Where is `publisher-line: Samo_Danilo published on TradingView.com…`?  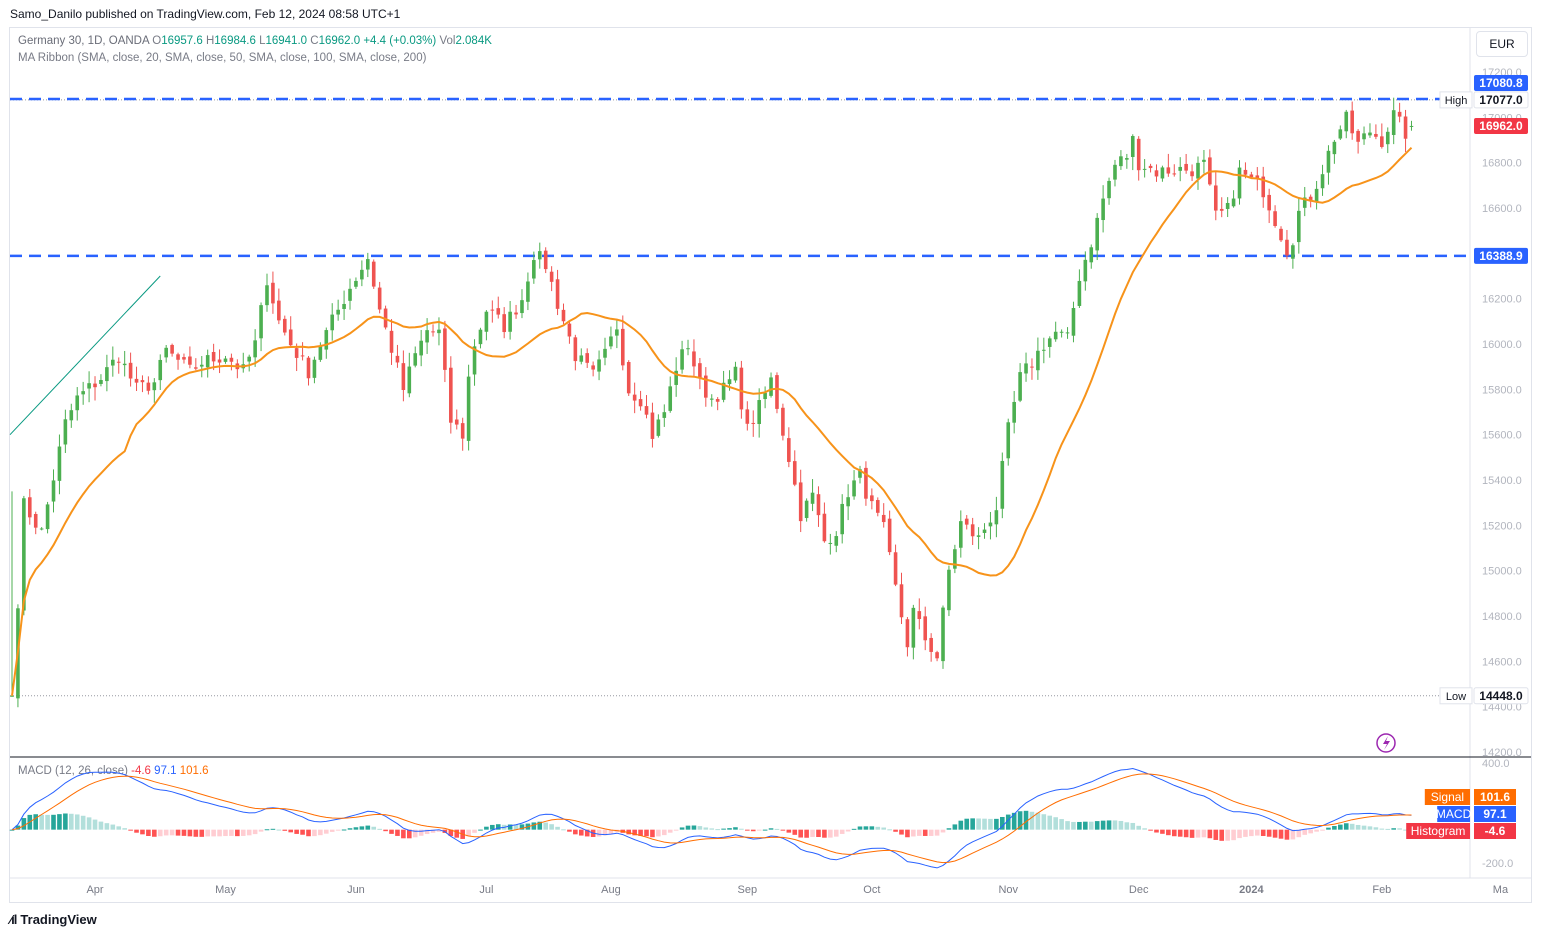
publisher-line: Samo_Danilo published on TradingView.com… is located at coordinates (205, 14).